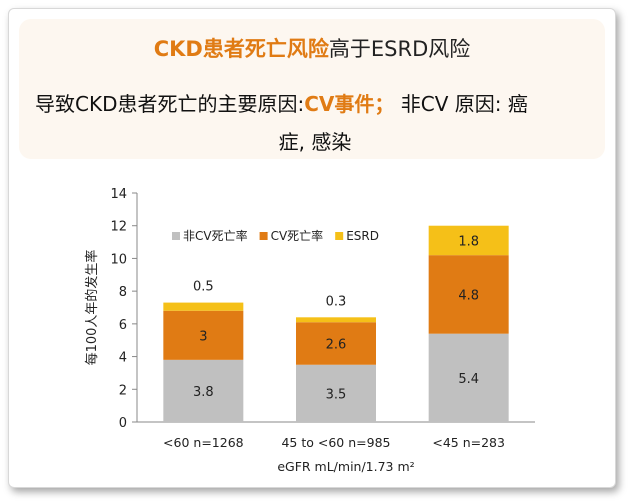 The width and height of the screenshot is (629, 501). I want to click on x-tick-label: 45 to <60 n=985, so click(335, 442).